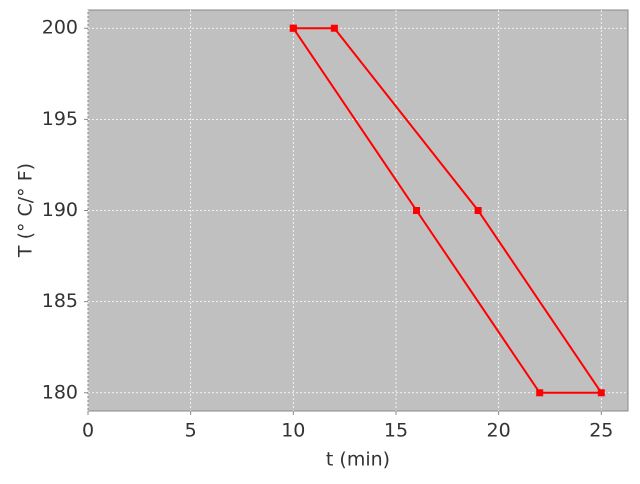 The width and height of the screenshot is (640, 484). Describe the element at coordinates (60, 301) in the screenshot. I see `y-tick-label: 185` at that location.